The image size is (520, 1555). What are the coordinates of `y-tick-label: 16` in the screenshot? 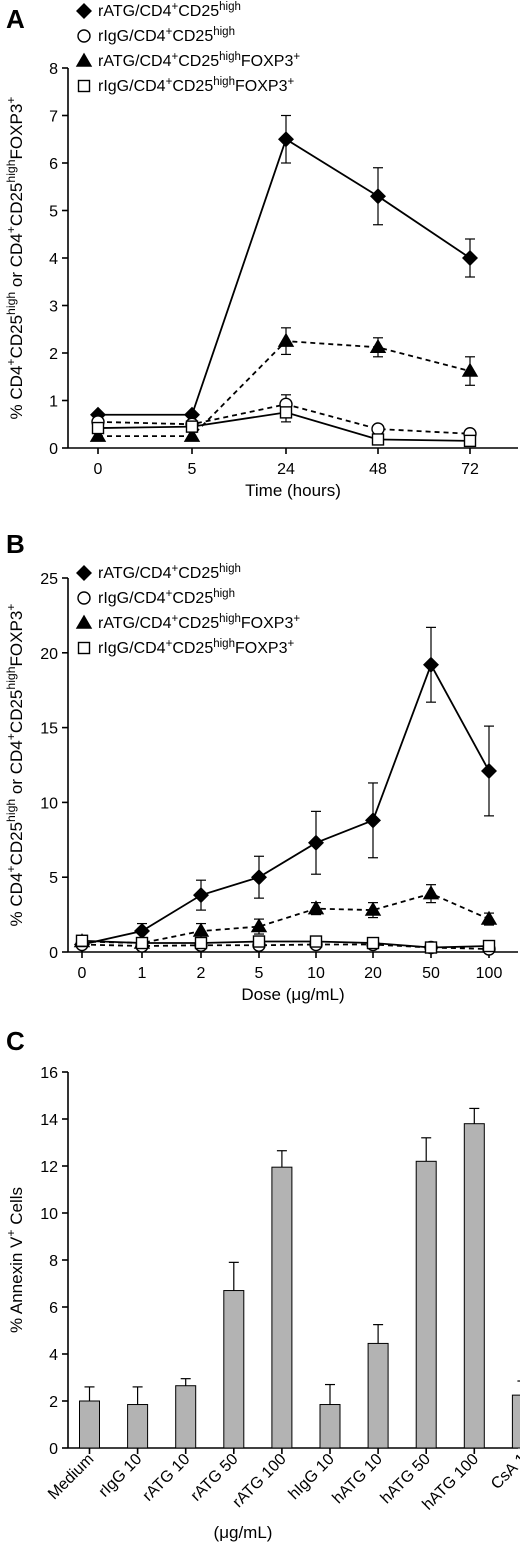 It's located at (49, 1073).